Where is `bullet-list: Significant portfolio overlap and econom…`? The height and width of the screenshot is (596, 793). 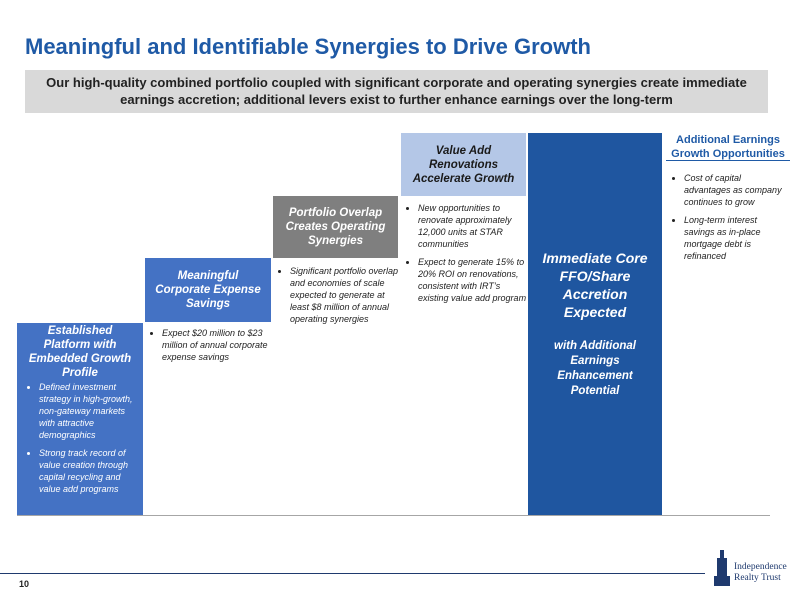
bullet-list: Significant portfolio overlap and econom… is located at coordinates (338, 298).